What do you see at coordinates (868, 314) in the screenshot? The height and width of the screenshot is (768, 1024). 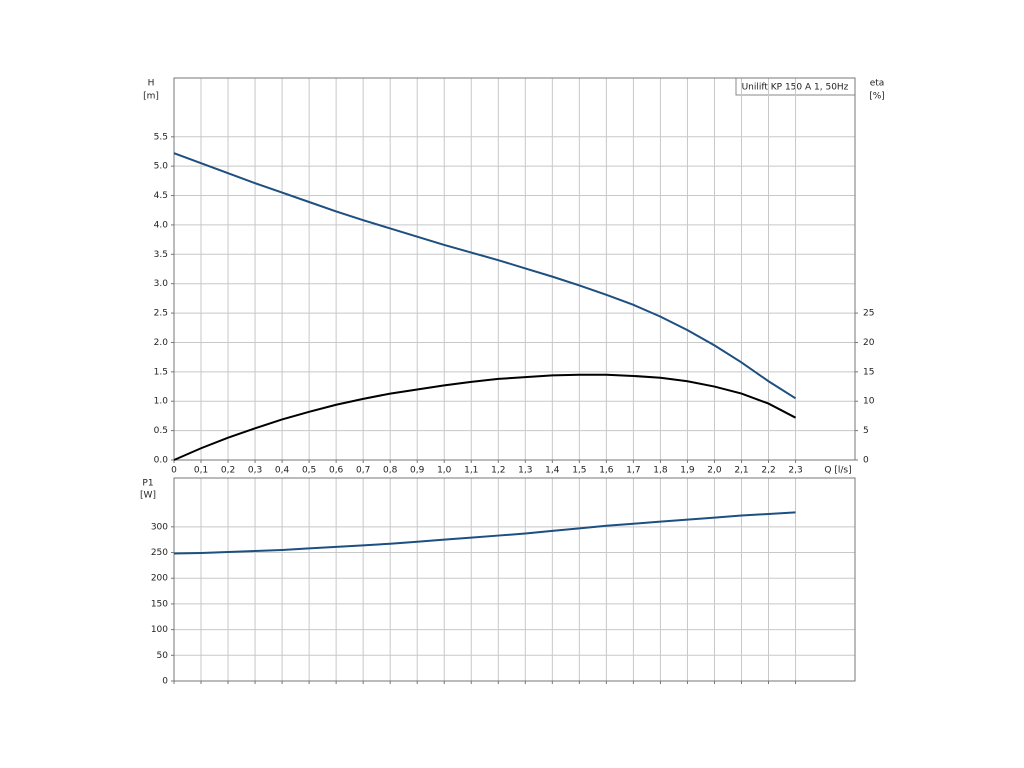 I see `y2-tick-label: 25` at bounding box center [868, 314].